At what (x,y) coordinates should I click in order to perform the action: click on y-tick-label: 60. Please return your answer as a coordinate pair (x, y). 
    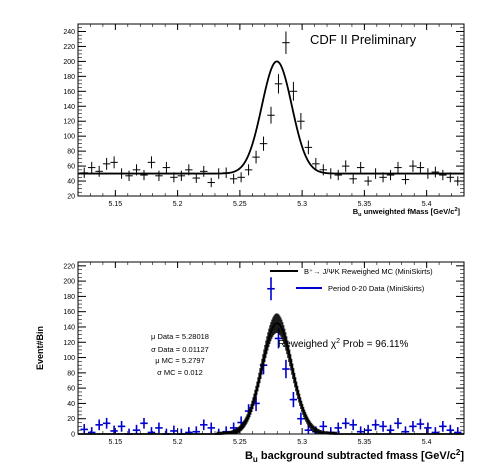
    Looking at the image, I should click on (71, 167).